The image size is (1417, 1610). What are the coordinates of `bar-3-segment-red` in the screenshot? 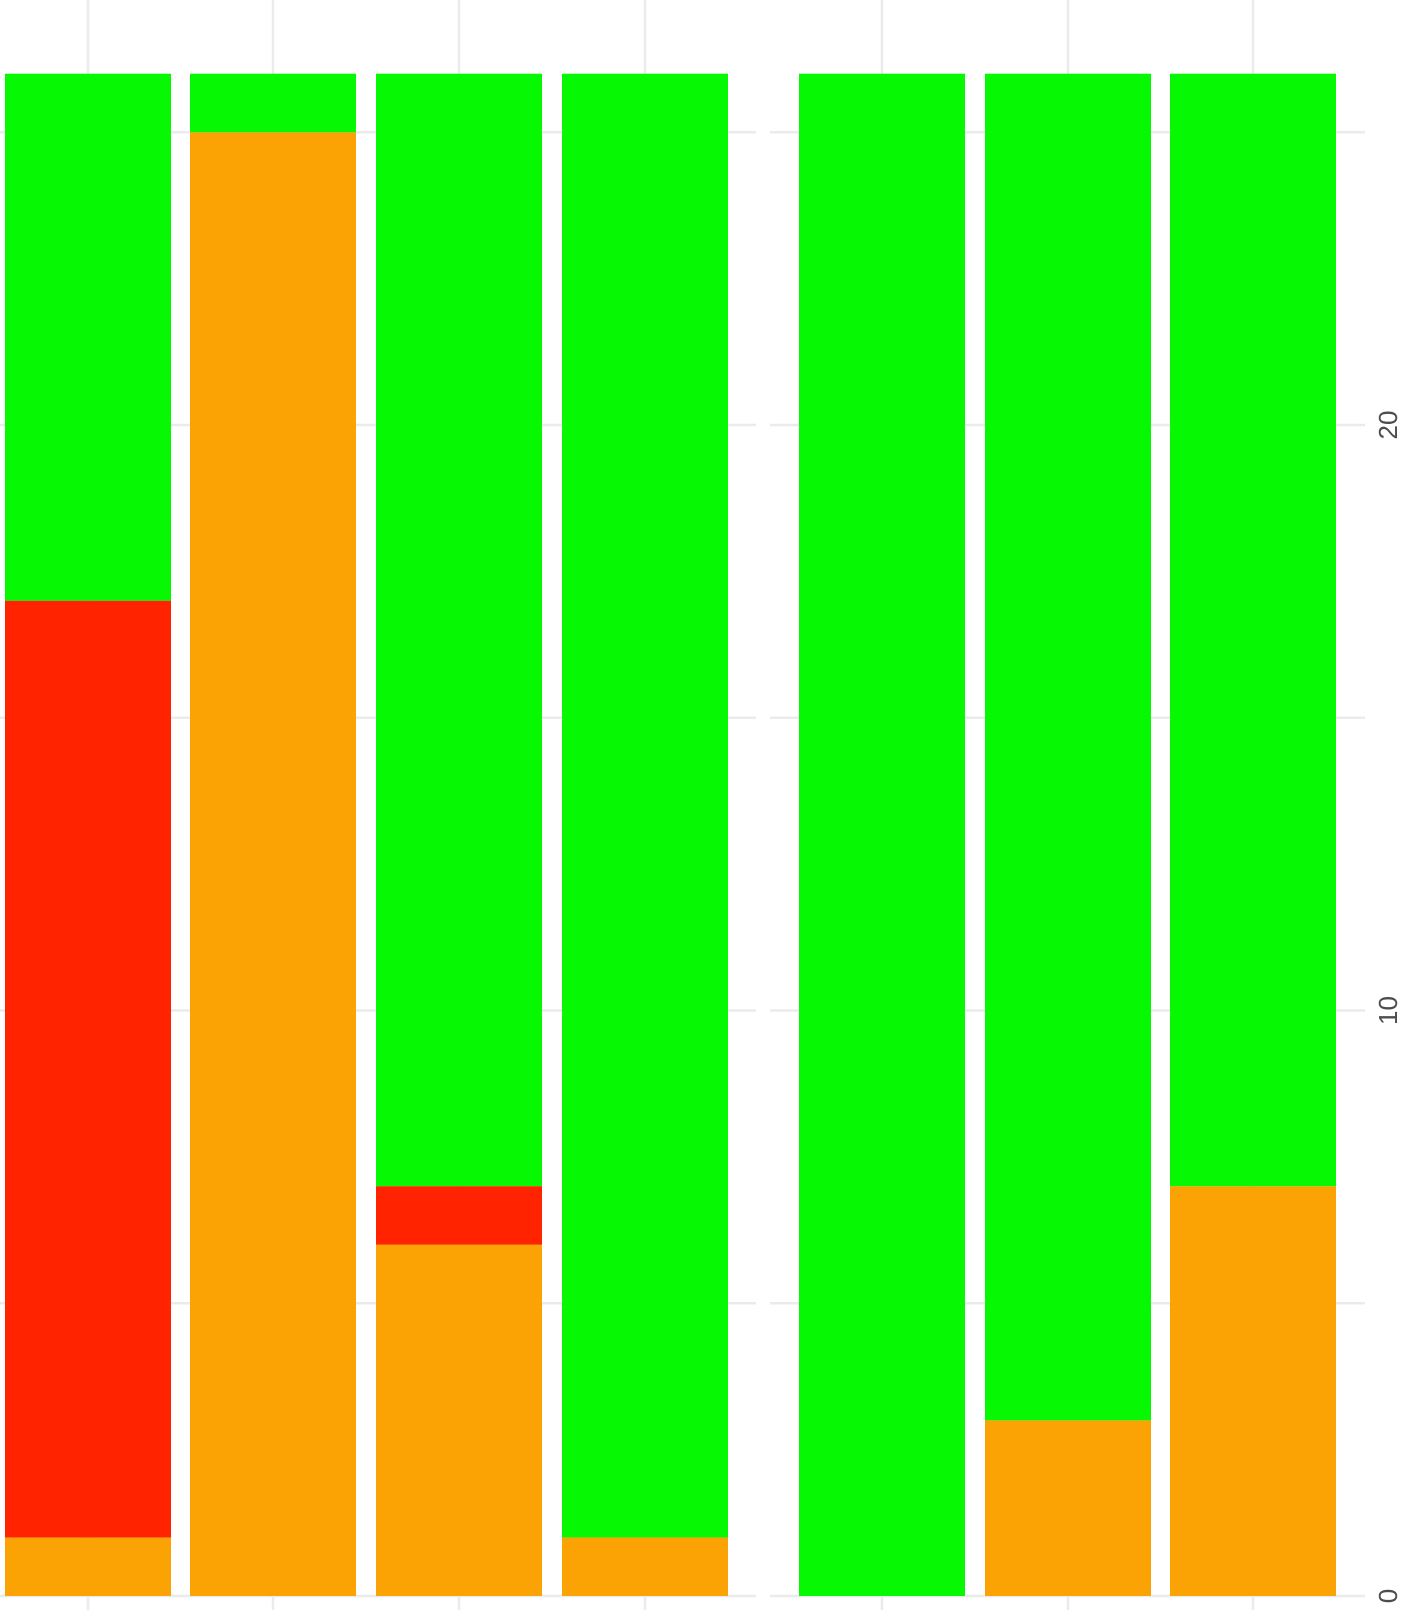 It's located at (459, 1215).